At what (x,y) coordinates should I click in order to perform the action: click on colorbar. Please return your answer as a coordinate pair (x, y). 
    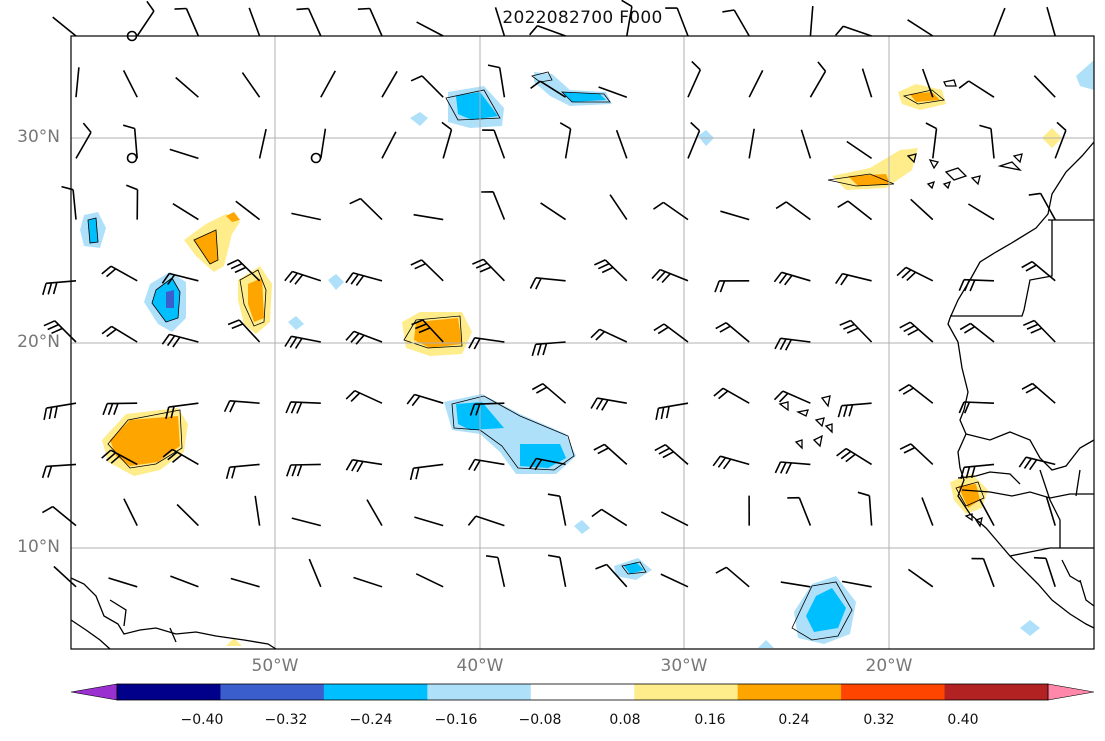
    Looking at the image, I should click on (582, 692).